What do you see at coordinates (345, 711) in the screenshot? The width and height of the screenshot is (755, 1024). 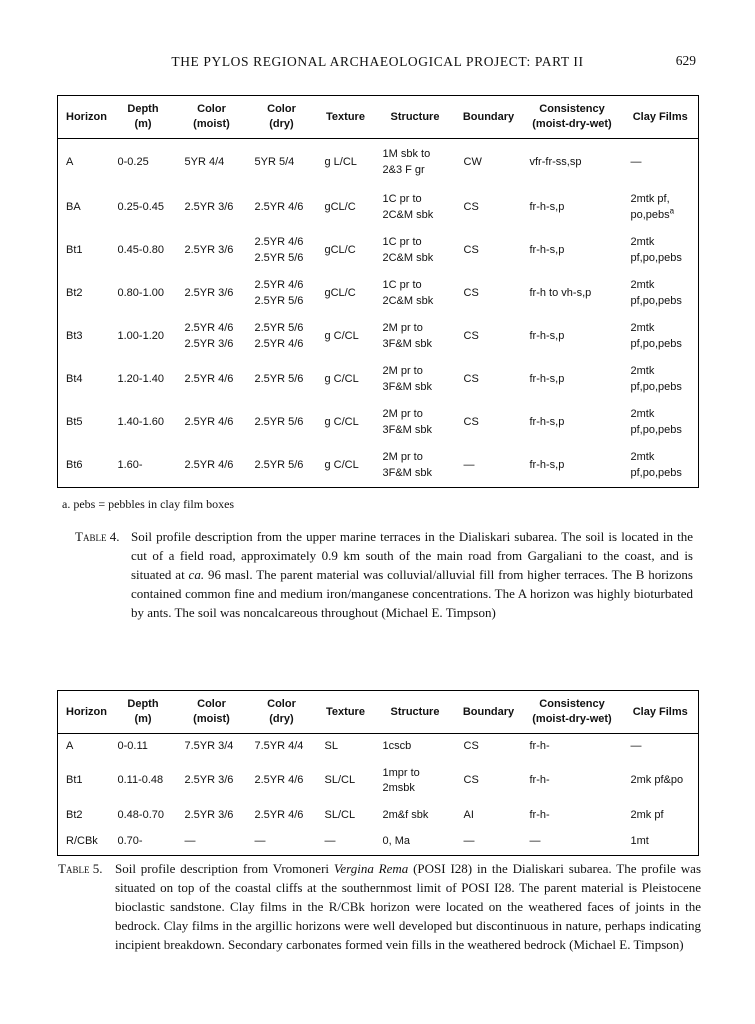 I see `column-header: Texture` at bounding box center [345, 711].